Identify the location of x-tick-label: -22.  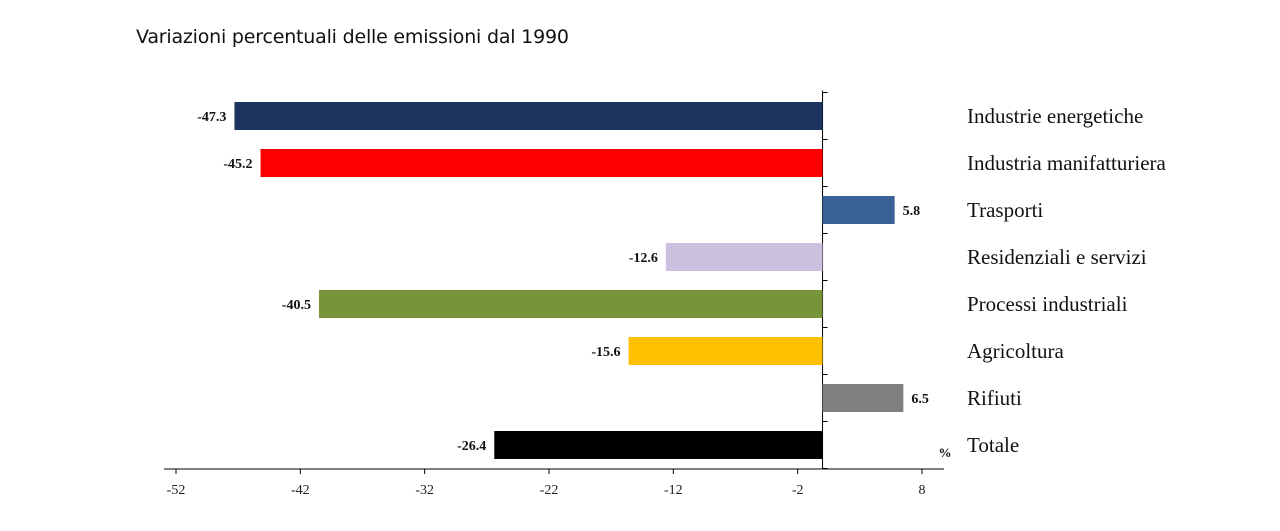
(549, 490).